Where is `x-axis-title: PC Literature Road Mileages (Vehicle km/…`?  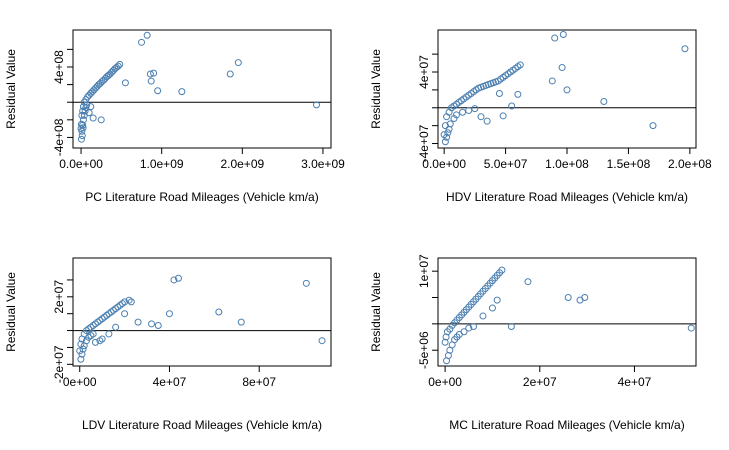
x-axis-title: PC Literature Road Mileages (Vehicle km/… is located at coordinates (201, 197).